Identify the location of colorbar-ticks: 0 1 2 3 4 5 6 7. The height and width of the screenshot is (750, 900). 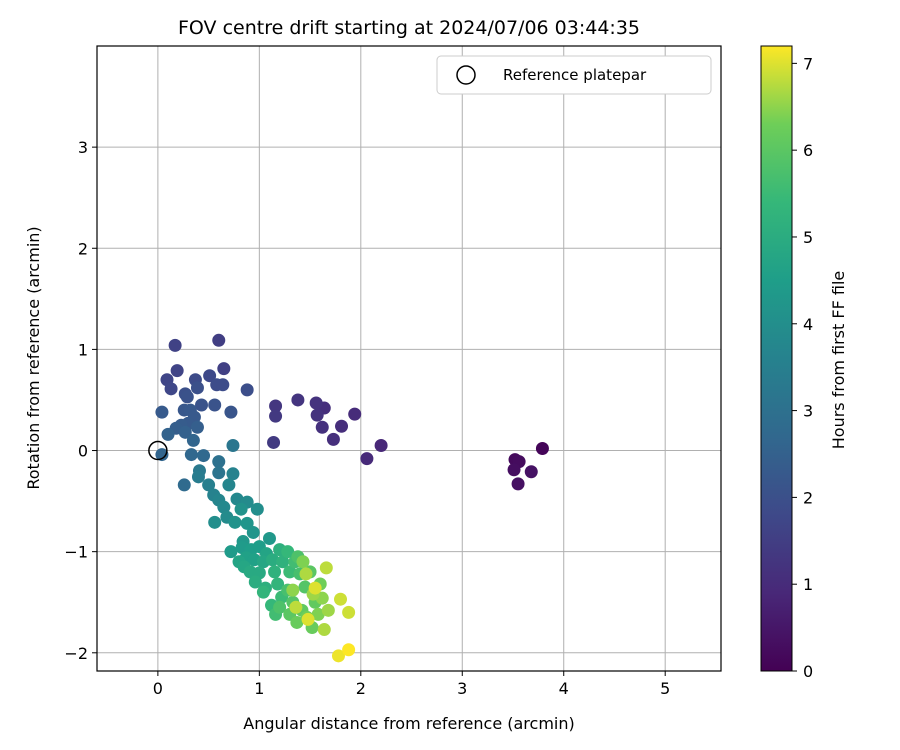
(802, 367).